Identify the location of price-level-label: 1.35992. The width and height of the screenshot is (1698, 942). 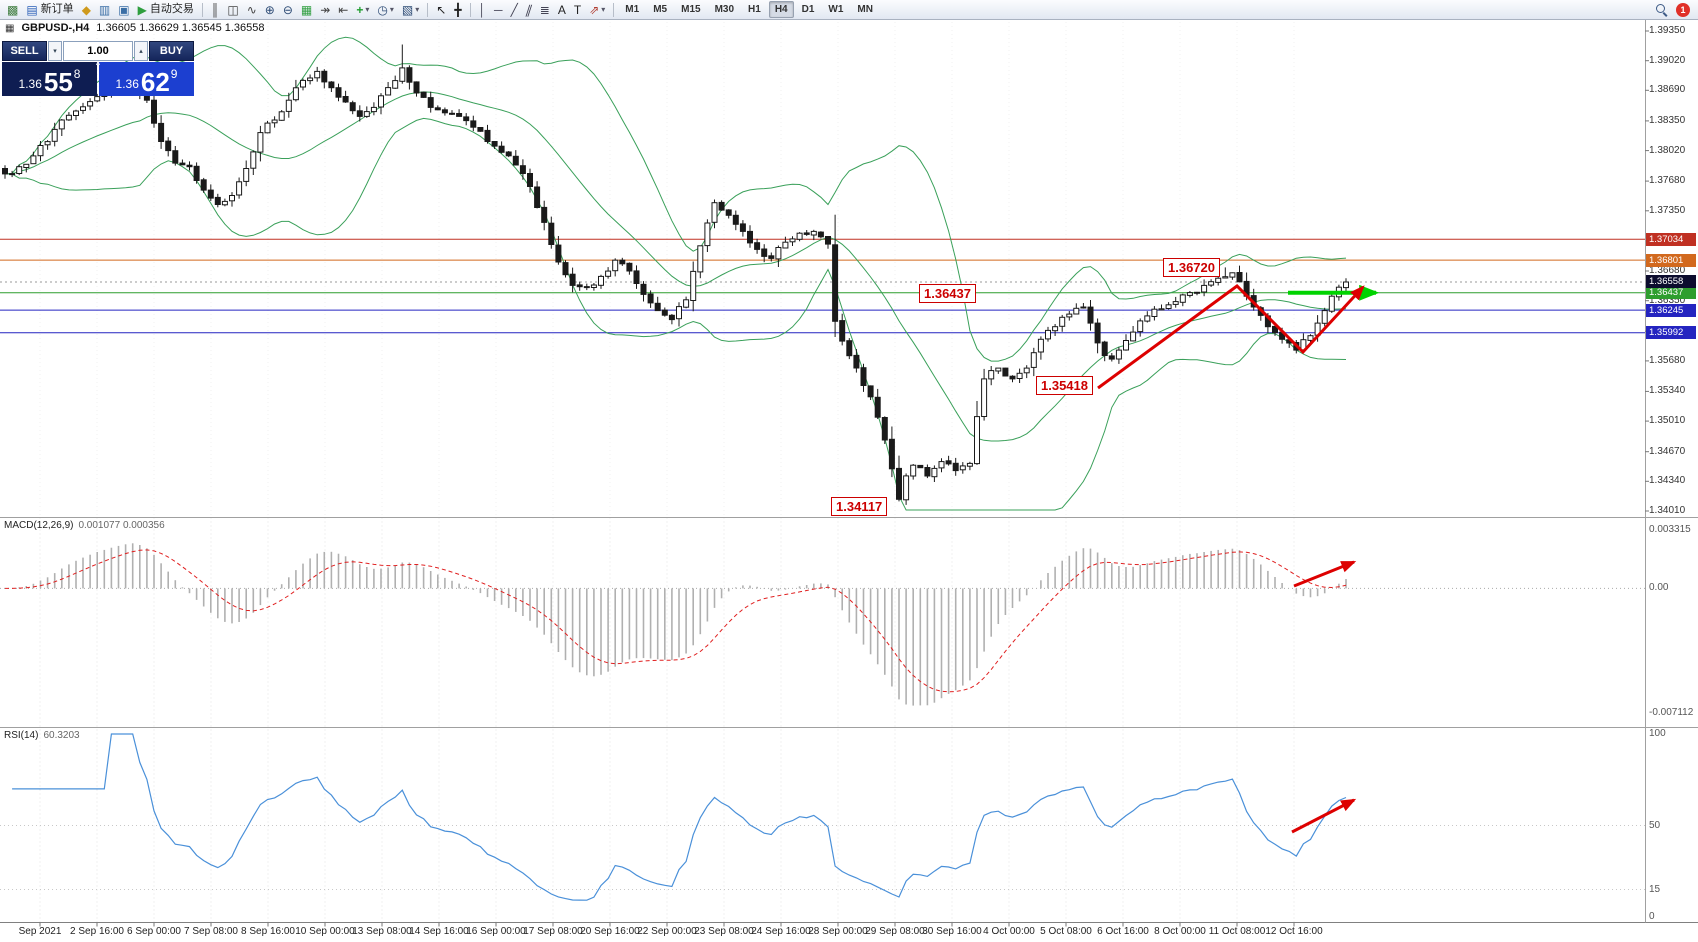
(1671, 333).